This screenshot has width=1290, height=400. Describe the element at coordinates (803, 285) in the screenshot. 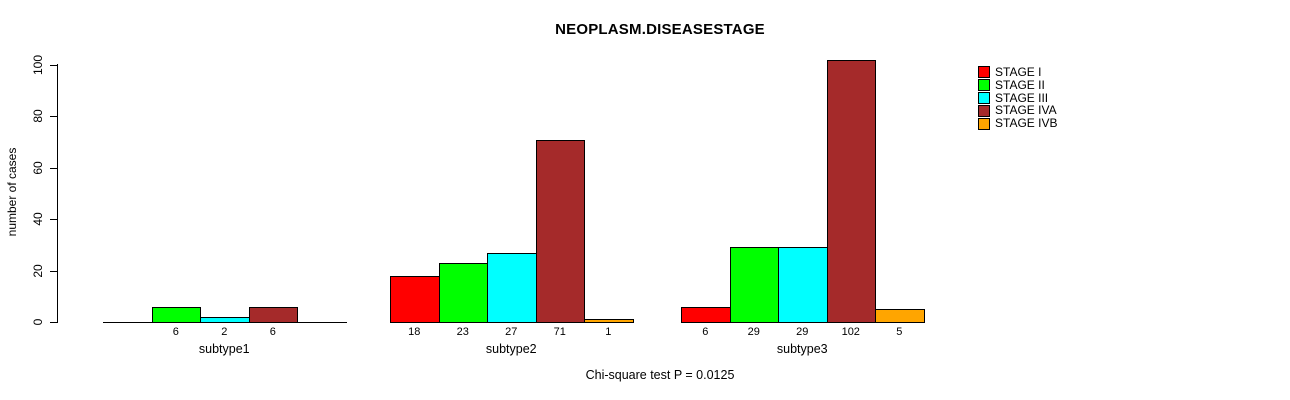

I see `bar-subtype3-stage-iii` at that location.